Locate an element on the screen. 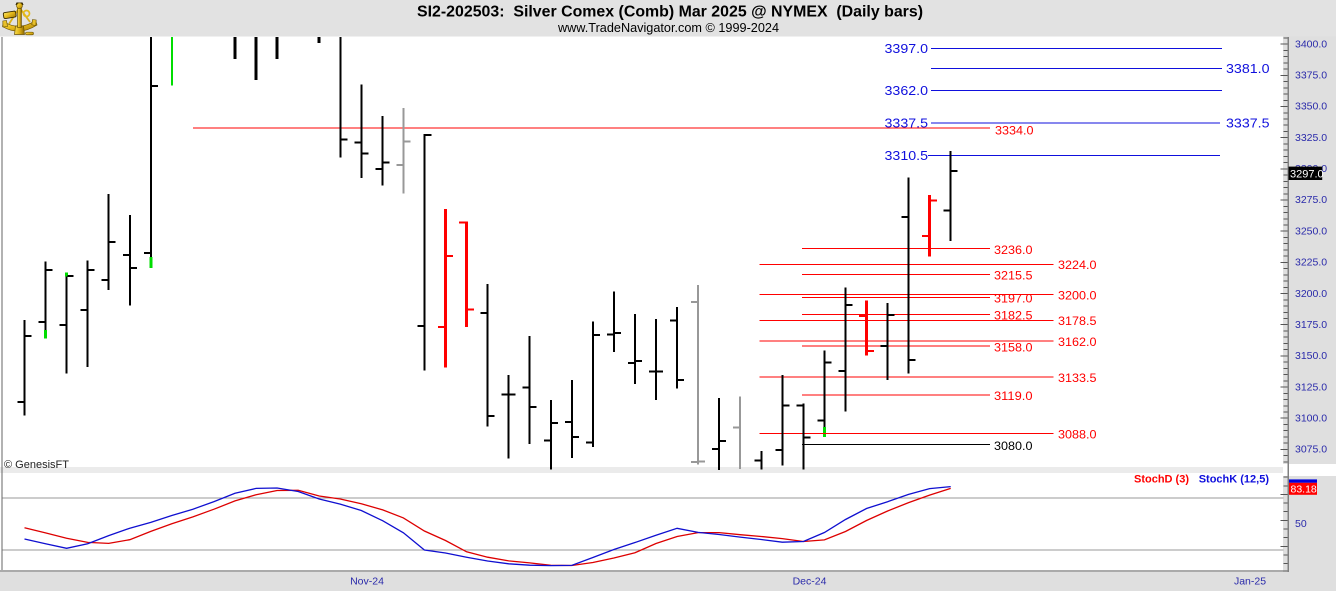 This screenshot has width=1336, height=596. svg-text: 3133.5 is located at coordinates (1077, 378).